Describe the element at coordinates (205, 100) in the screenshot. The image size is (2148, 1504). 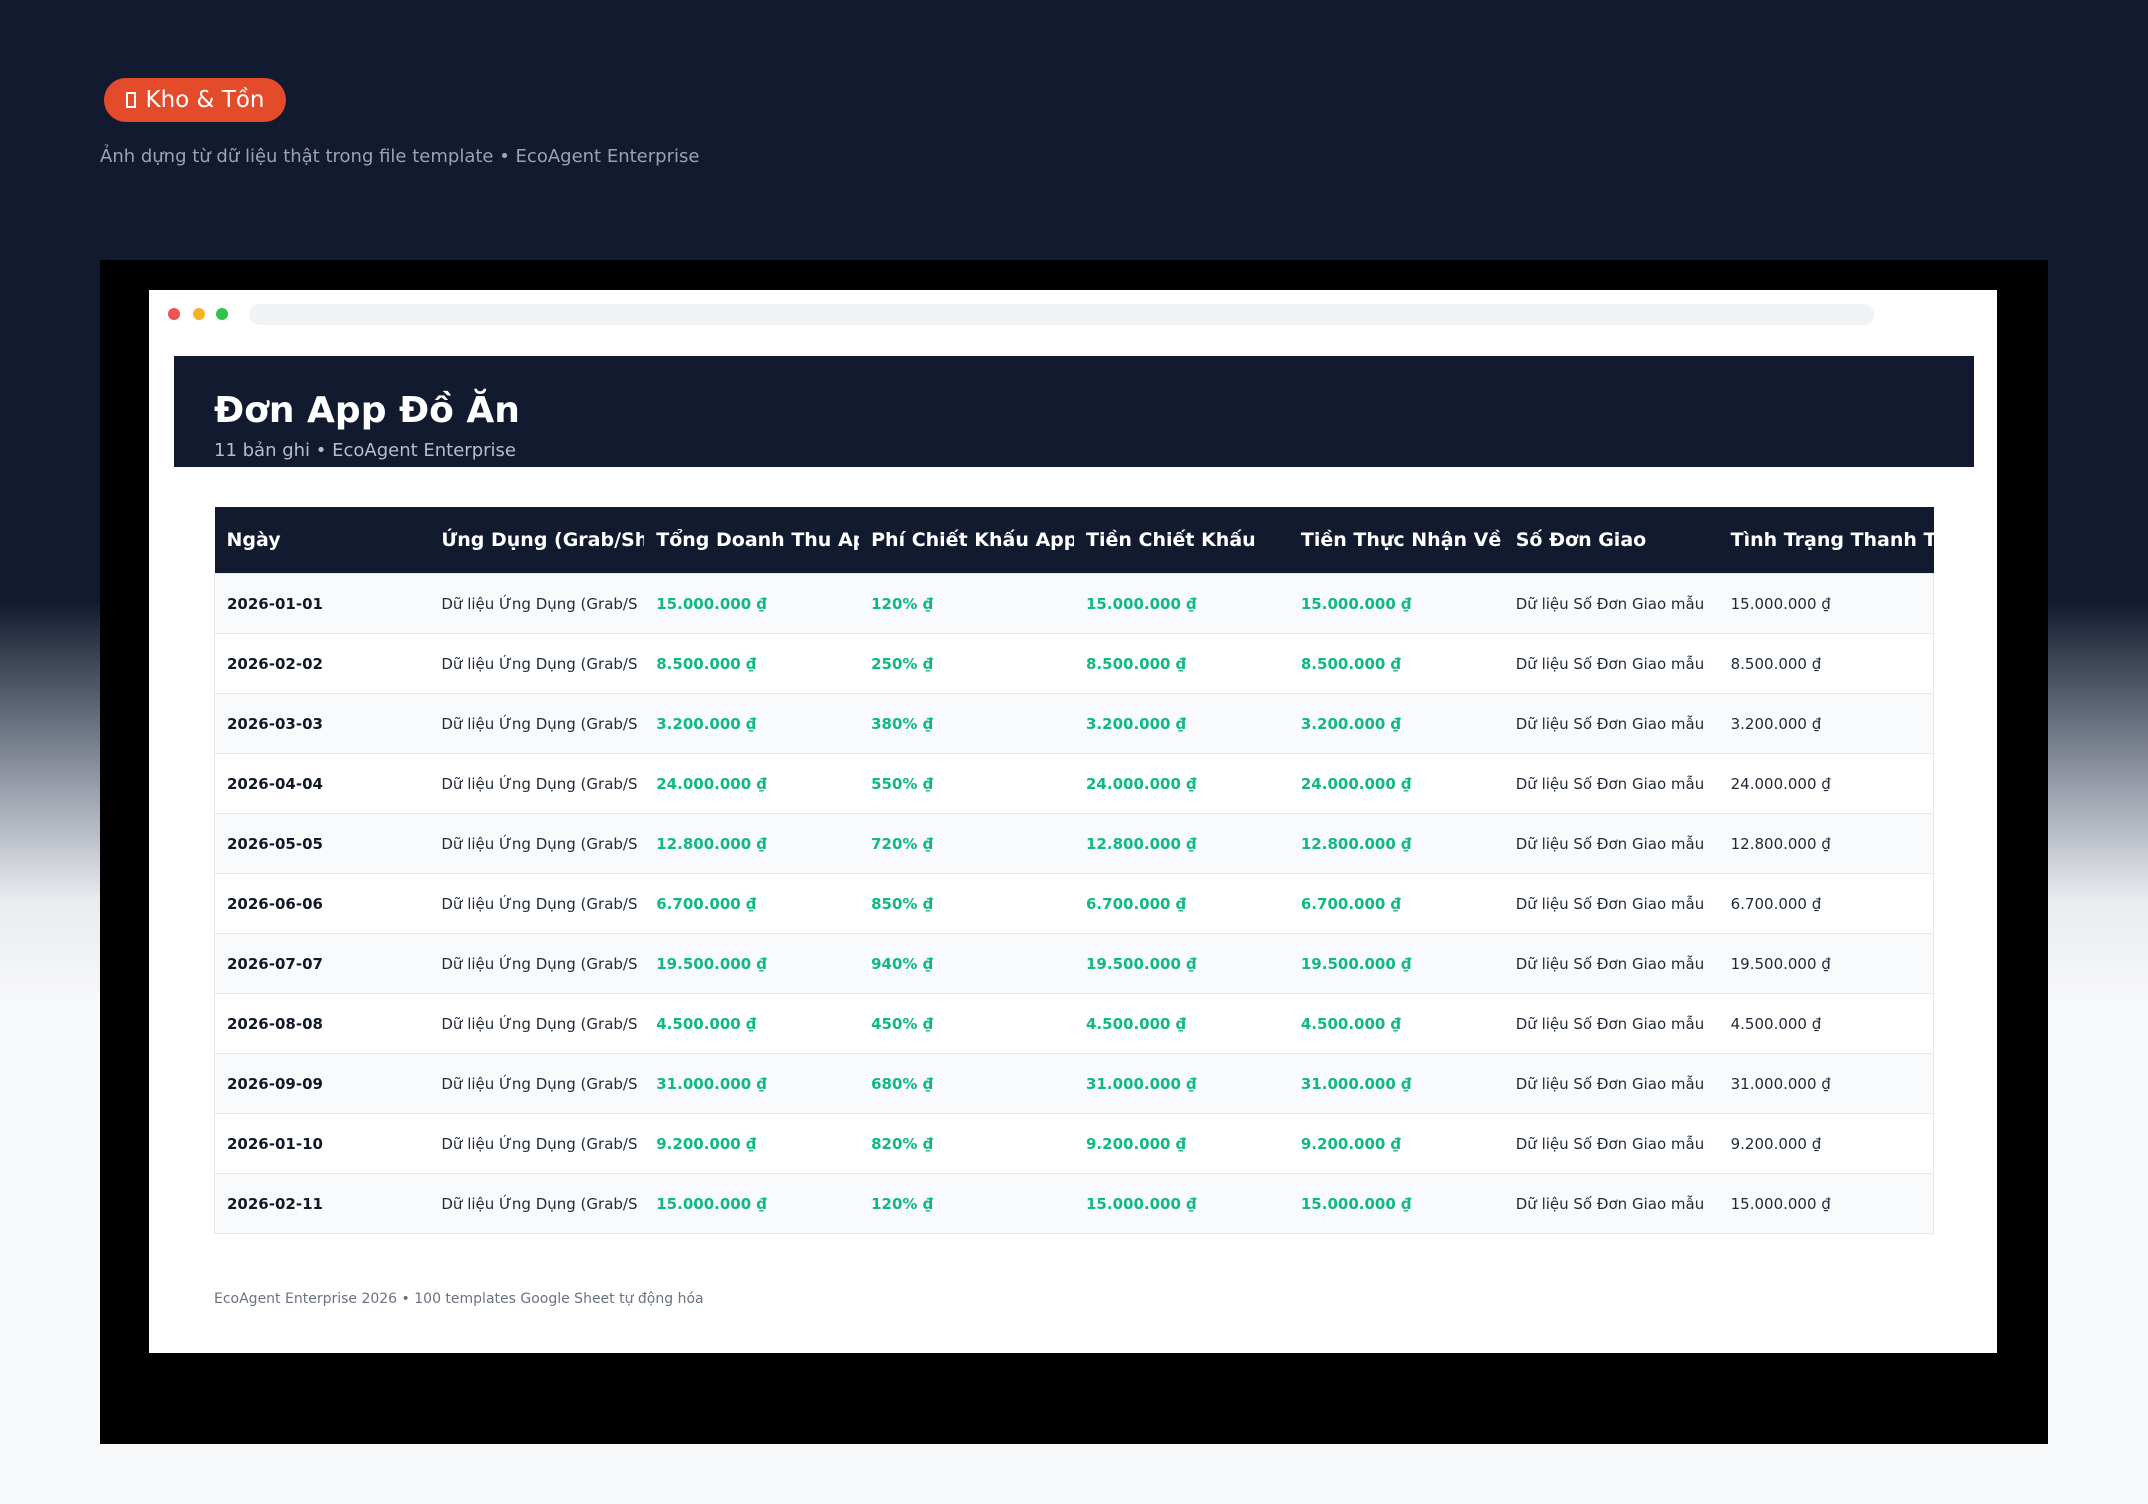
I see `badge-label: Kho & Tồn` at that location.